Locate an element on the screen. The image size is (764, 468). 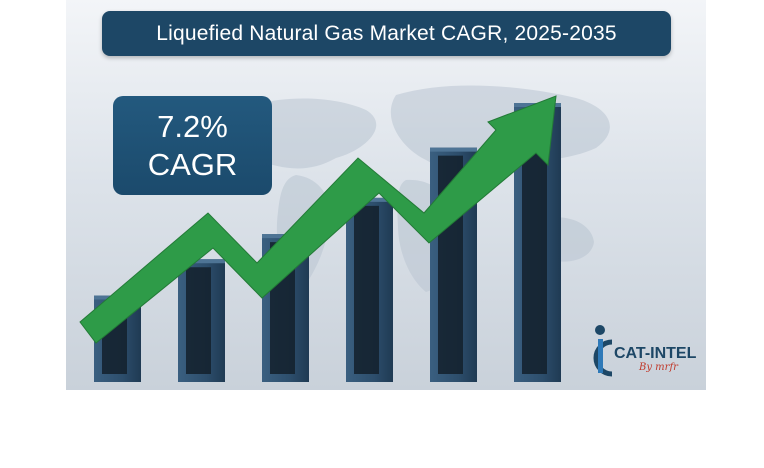
cagr-label: CAGR is located at coordinates (192, 164).